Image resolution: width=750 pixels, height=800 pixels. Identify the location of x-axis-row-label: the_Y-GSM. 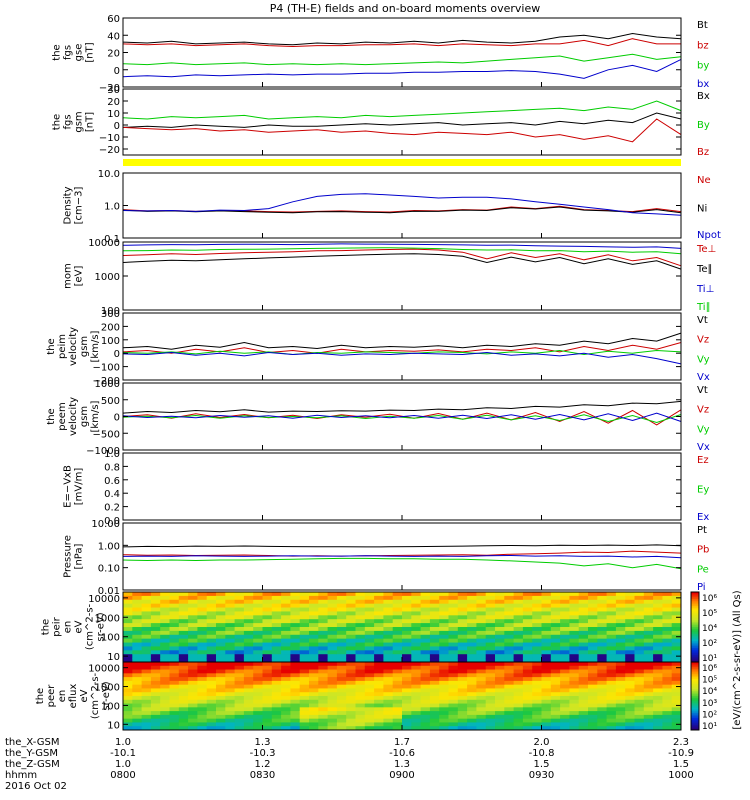
(31, 753).